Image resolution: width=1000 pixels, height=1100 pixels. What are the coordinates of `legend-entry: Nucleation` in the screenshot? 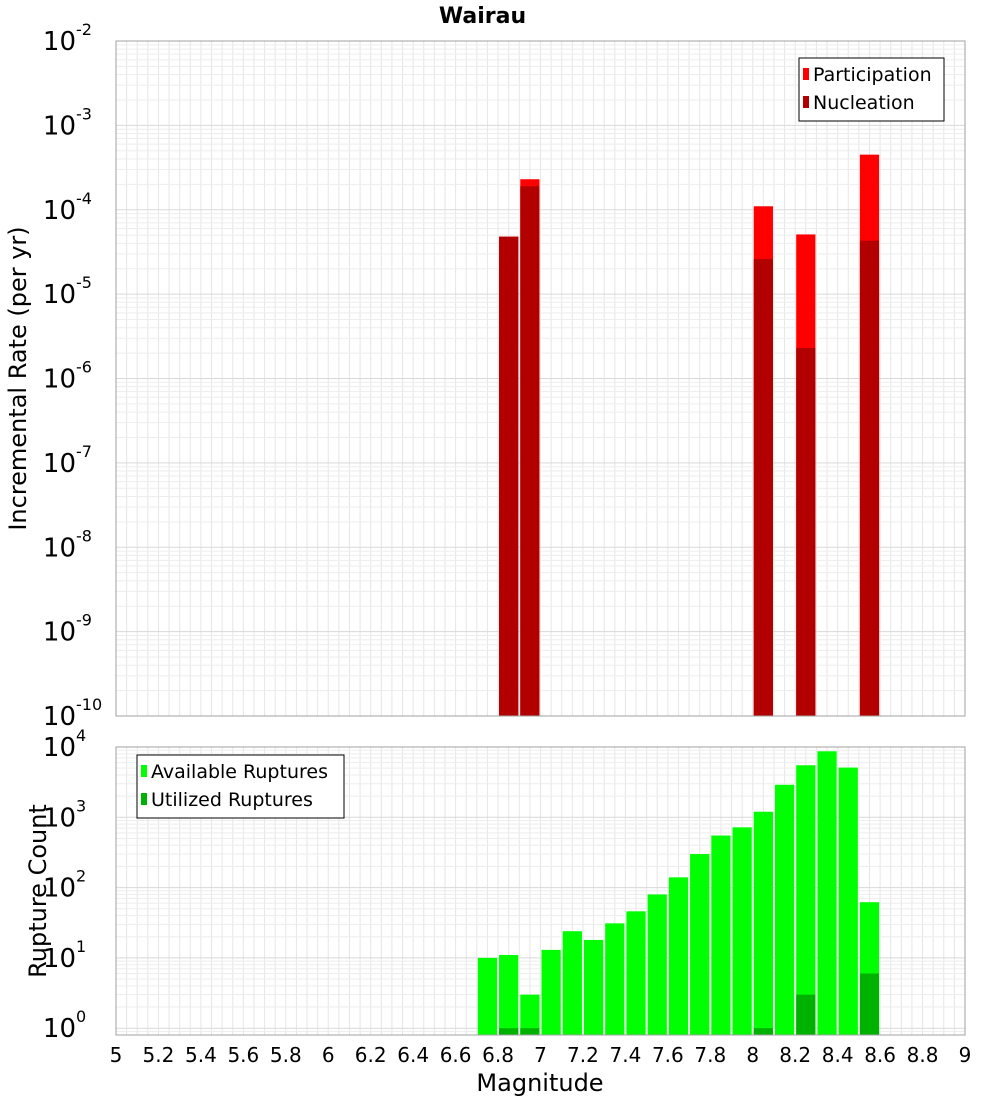 It's located at (864, 103).